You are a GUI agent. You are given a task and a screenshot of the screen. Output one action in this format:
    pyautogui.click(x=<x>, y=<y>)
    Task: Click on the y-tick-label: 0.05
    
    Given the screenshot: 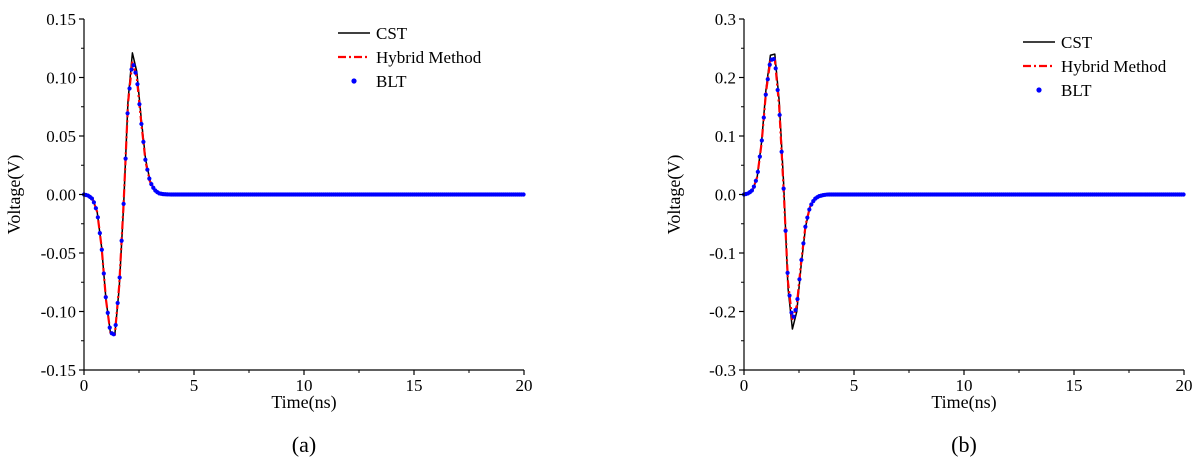 What is the action you would take?
    pyautogui.click(x=61, y=136)
    